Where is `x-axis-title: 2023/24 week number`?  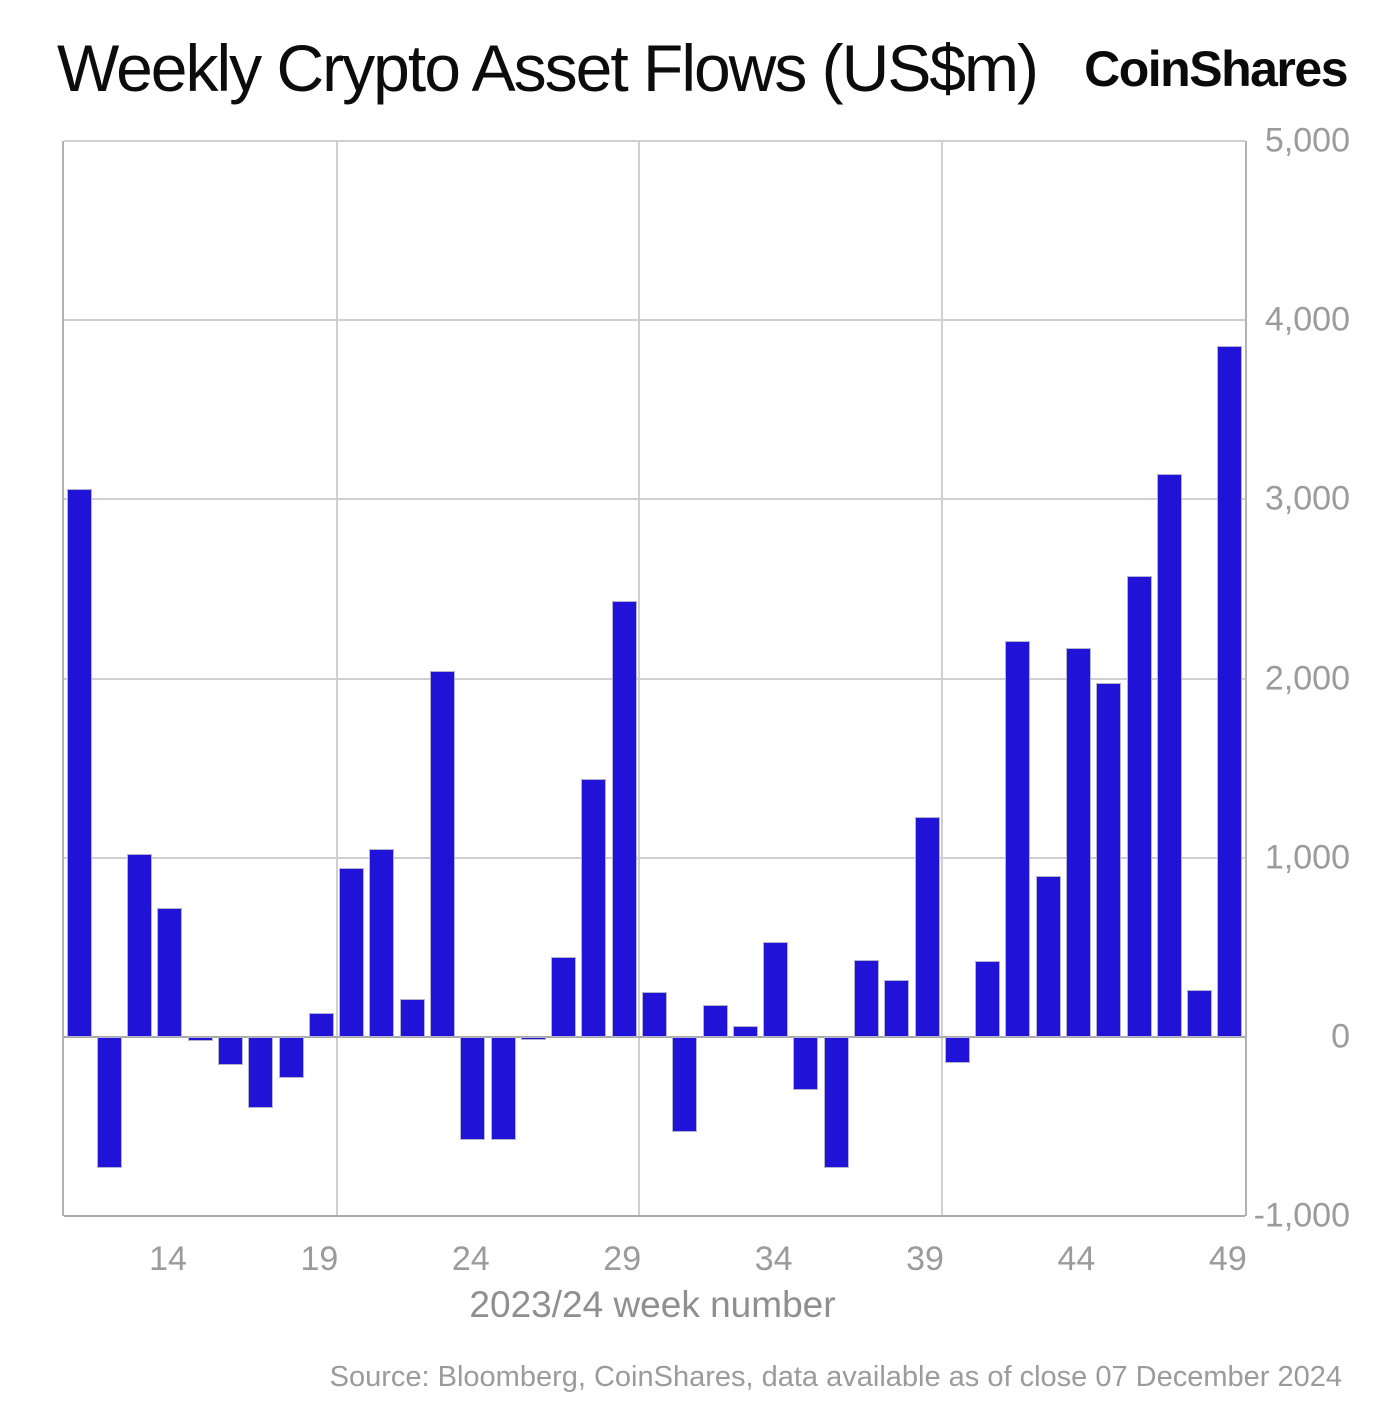
x-axis-title: 2023/24 week number is located at coordinates (652, 1304).